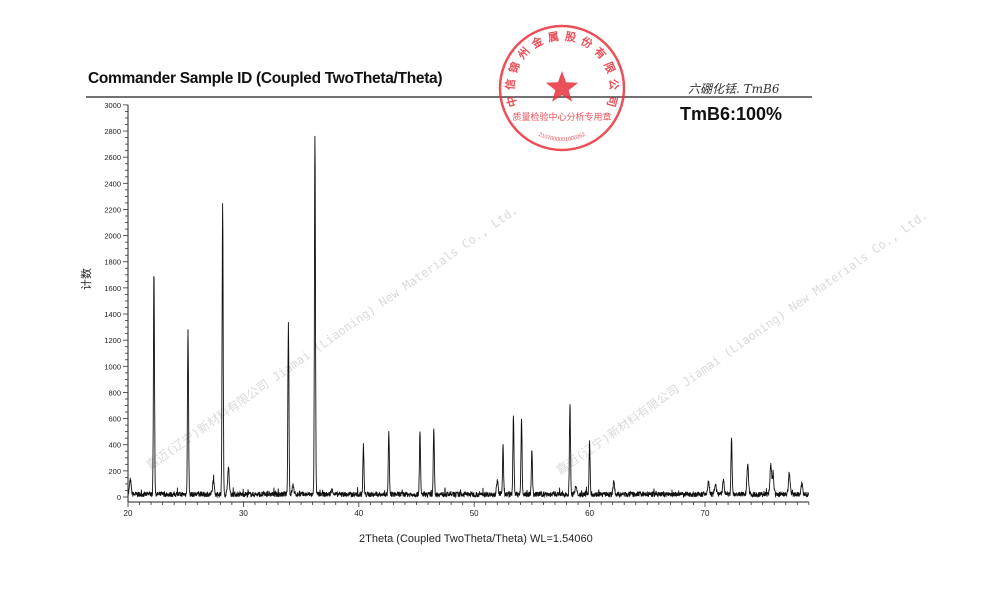 Image resolution: width=1000 pixels, height=593 pixels. Describe the element at coordinates (112, 157) in the screenshot. I see `y-tick-label: 2600` at that location.